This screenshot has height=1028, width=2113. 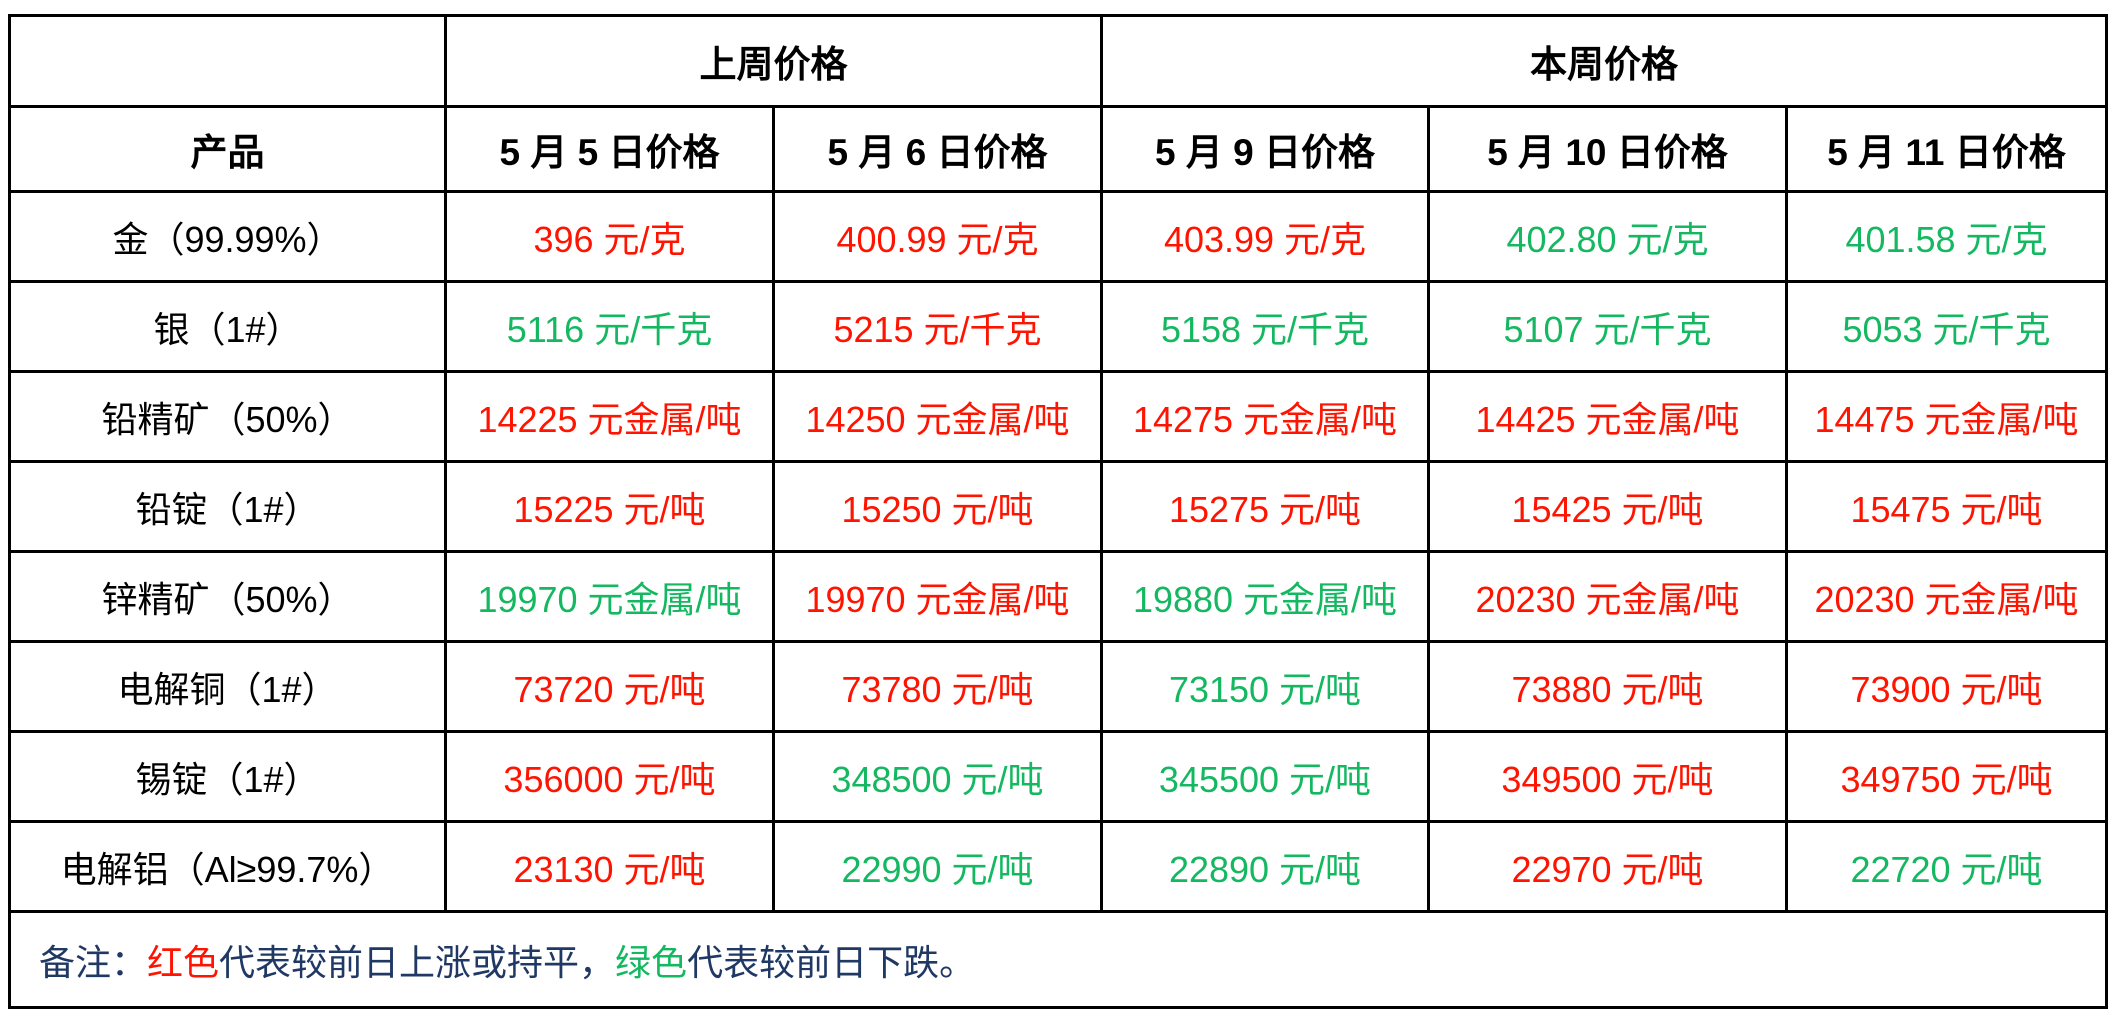 What do you see at coordinates (227, 866) in the screenshot?
I see `product-cell: 电解铝（Al≥99.7%）` at bounding box center [227, 866].